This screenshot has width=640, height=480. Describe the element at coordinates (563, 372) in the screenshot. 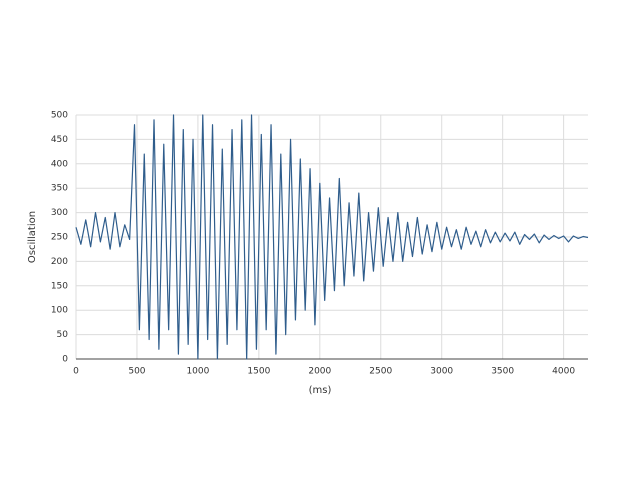

I see `x-tick-label: 4000` at that location.